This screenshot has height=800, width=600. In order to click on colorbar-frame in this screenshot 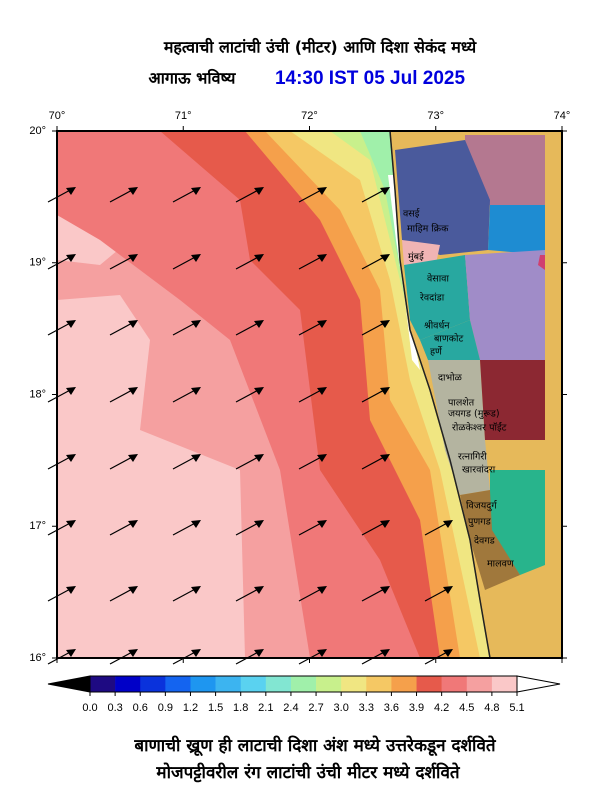, I will do `click(303, 684)`.